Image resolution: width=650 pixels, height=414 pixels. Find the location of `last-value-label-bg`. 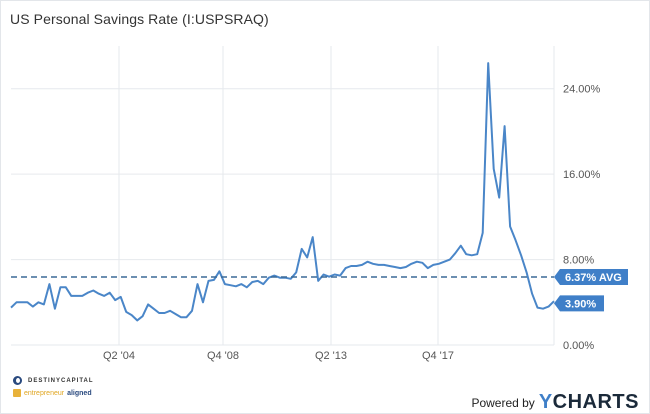

last-value-label-bg is located at coordinates (579, 303).